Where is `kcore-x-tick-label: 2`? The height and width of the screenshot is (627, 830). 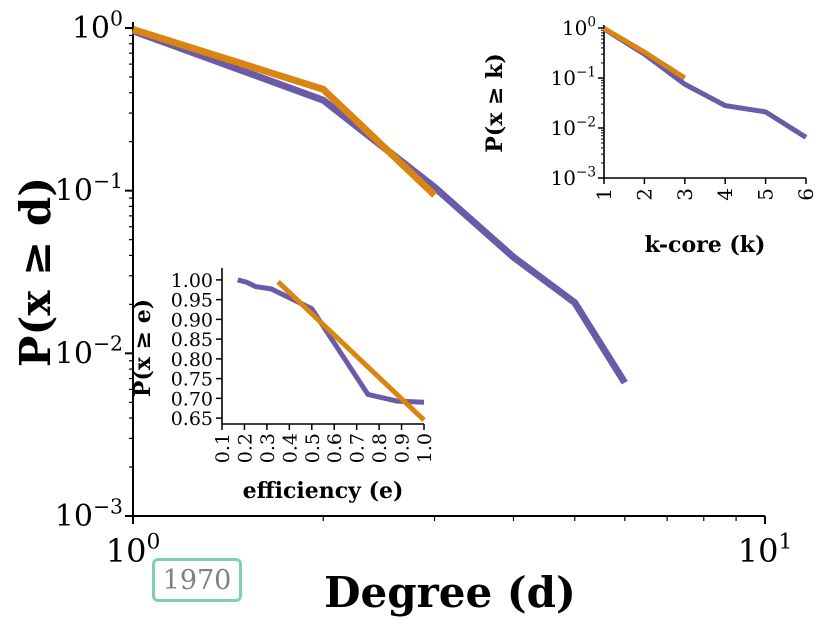 kcore-x-tick-label: 2 is located at coordinates (644, 194).